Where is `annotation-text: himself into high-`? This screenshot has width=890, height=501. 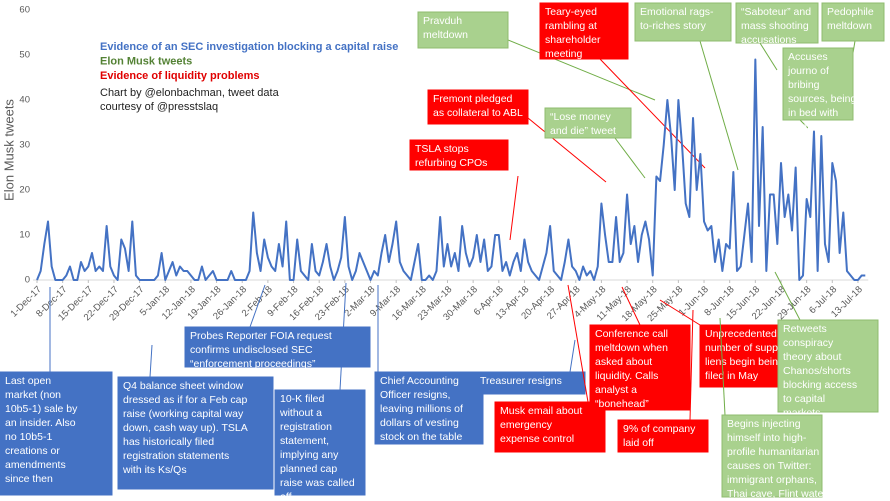
annotation-text: himself into high- is located at coordinates (767, 438).